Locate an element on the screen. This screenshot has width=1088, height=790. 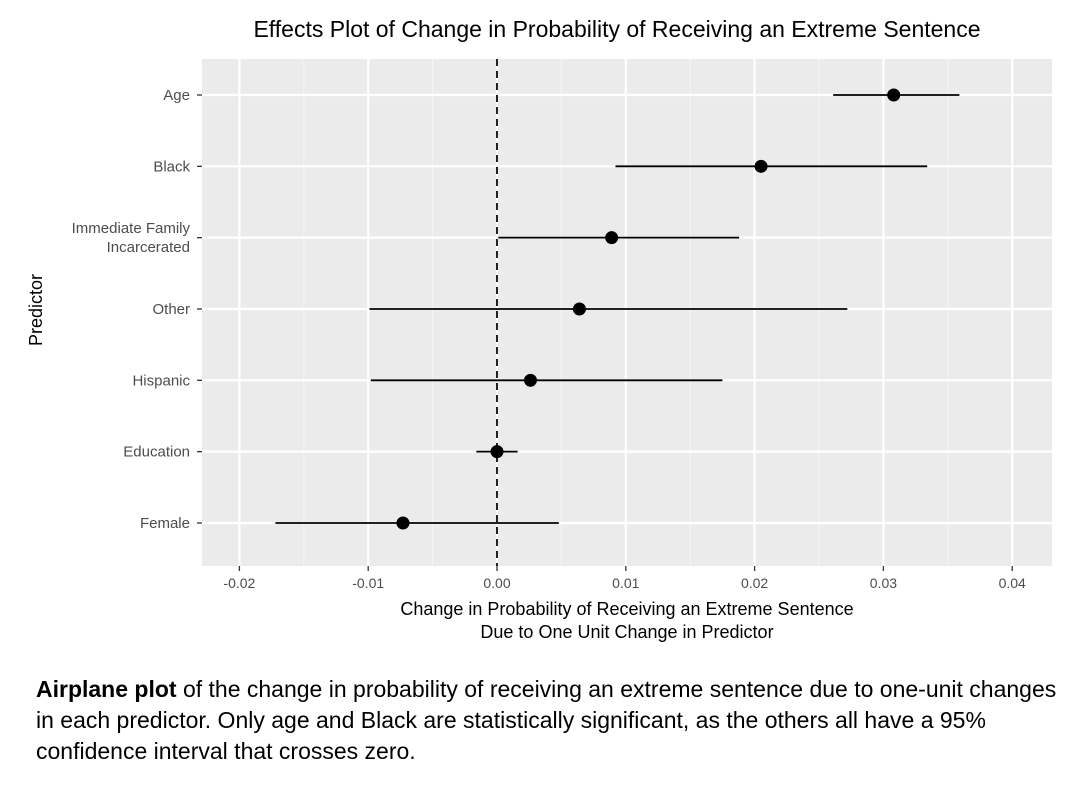
x-tick-label: 0.00 is located at coordinates (496, 583).